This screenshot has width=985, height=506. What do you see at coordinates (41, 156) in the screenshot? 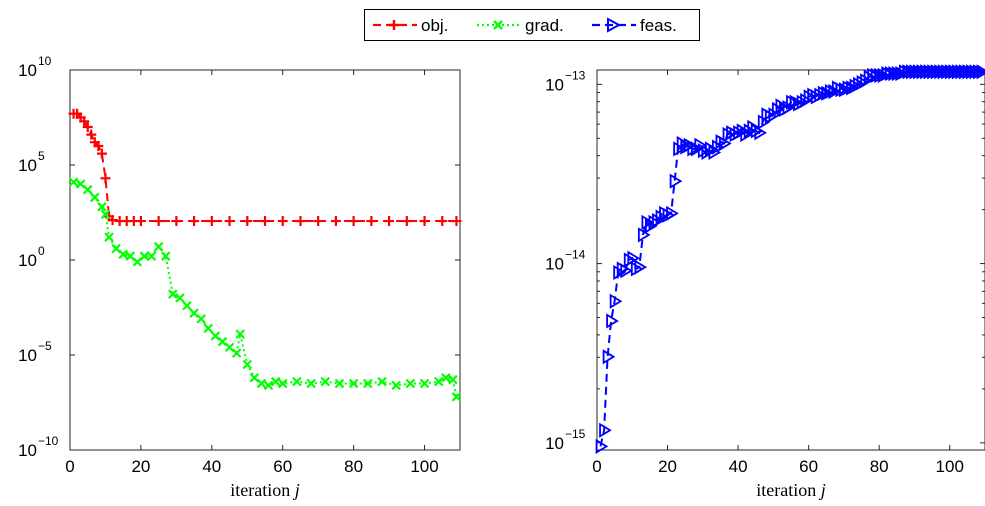
I see `y-tick-exponent: 5` at bounding box center [41, 156].